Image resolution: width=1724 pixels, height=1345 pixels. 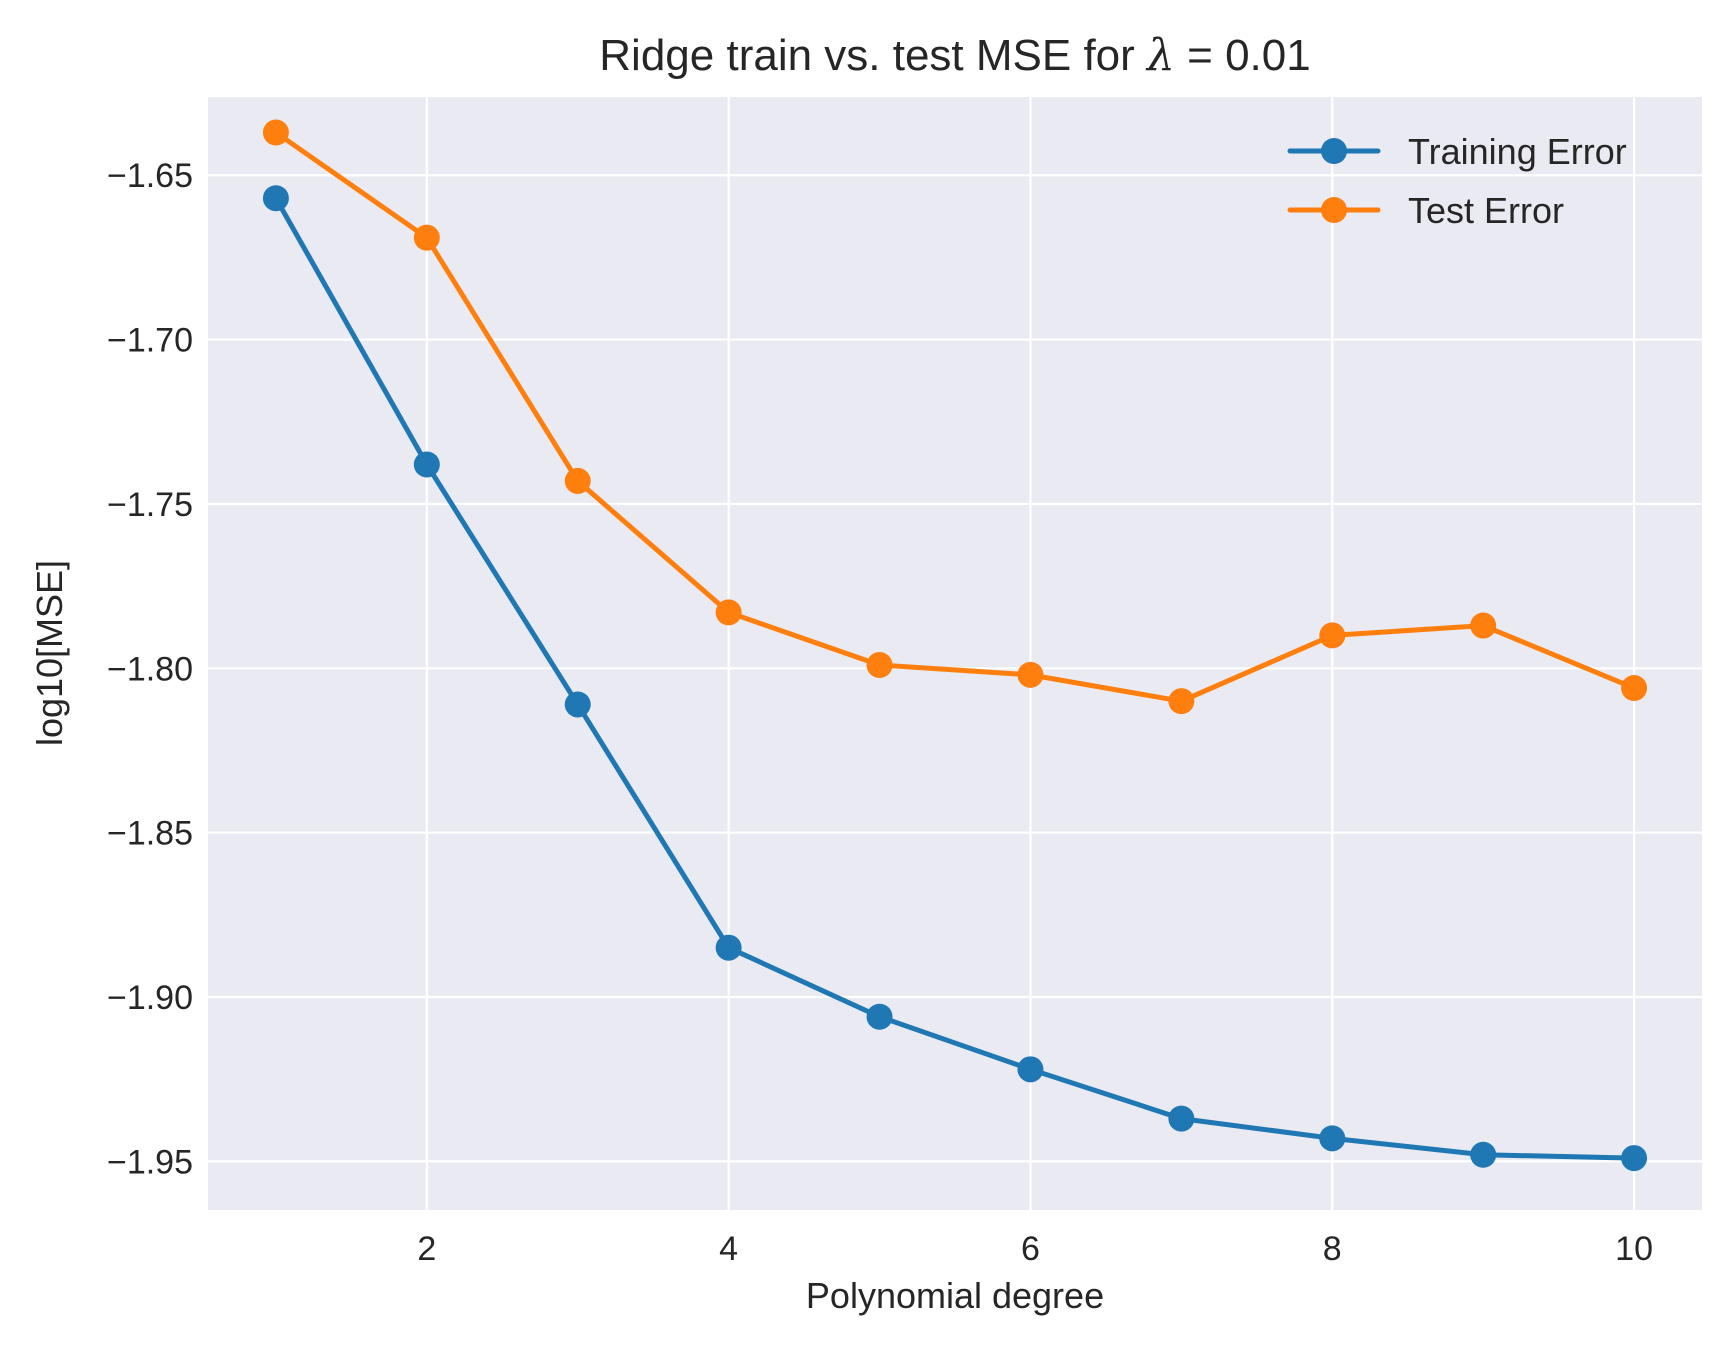 I want to click on legend-label: Training Error, so click(x=1517, y=151).